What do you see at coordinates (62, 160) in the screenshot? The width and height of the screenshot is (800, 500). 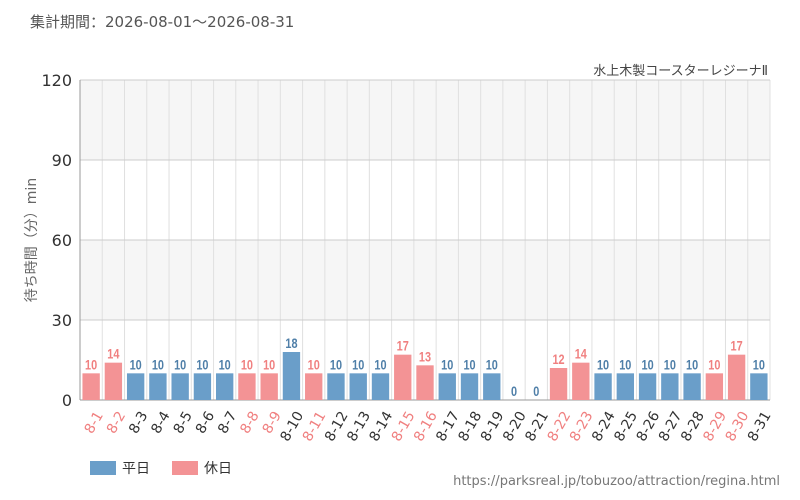 I see `y-tick-label: 90` at bounding box center [62, 160].